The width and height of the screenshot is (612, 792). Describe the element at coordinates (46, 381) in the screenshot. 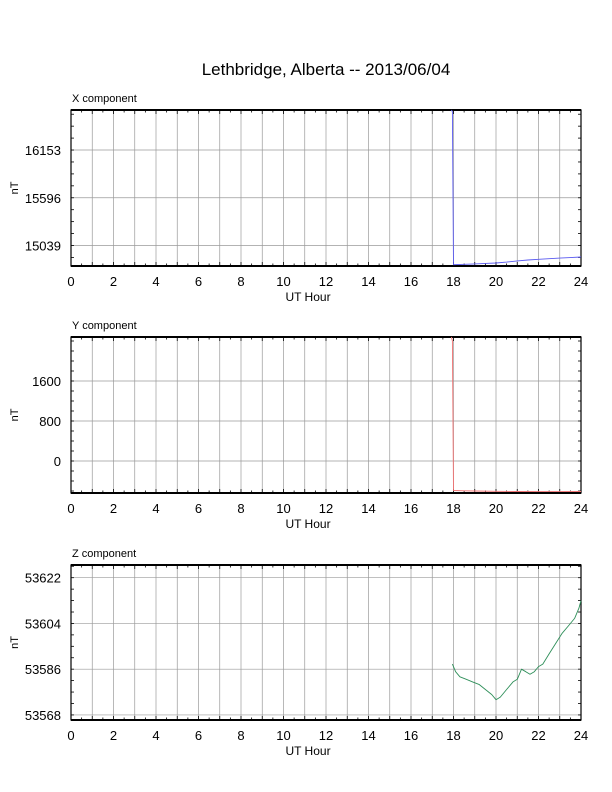

I see `y-tick-label: 1600` at that location.